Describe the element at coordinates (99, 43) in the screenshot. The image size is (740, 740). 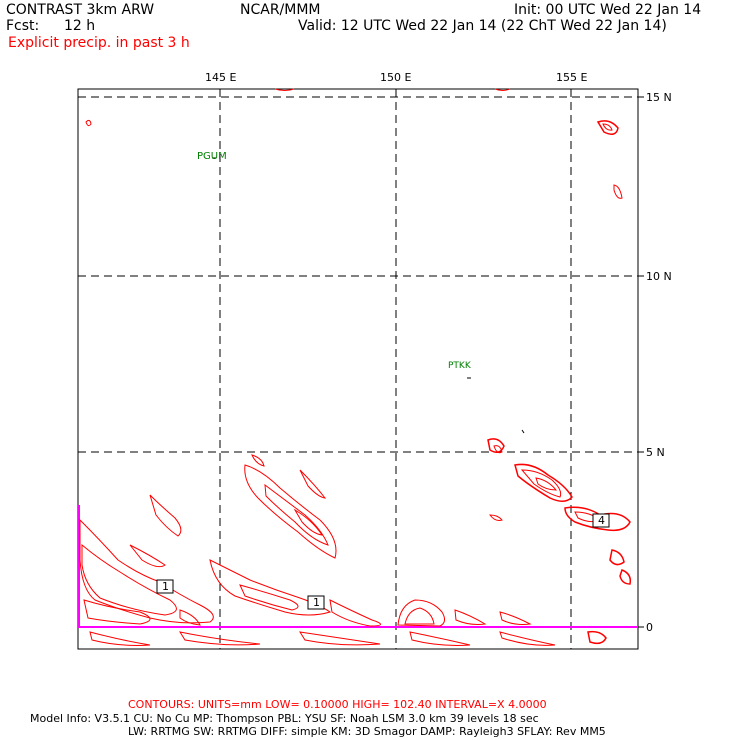
I see `field-title: Explicit precip. in past 3 h` at that location.